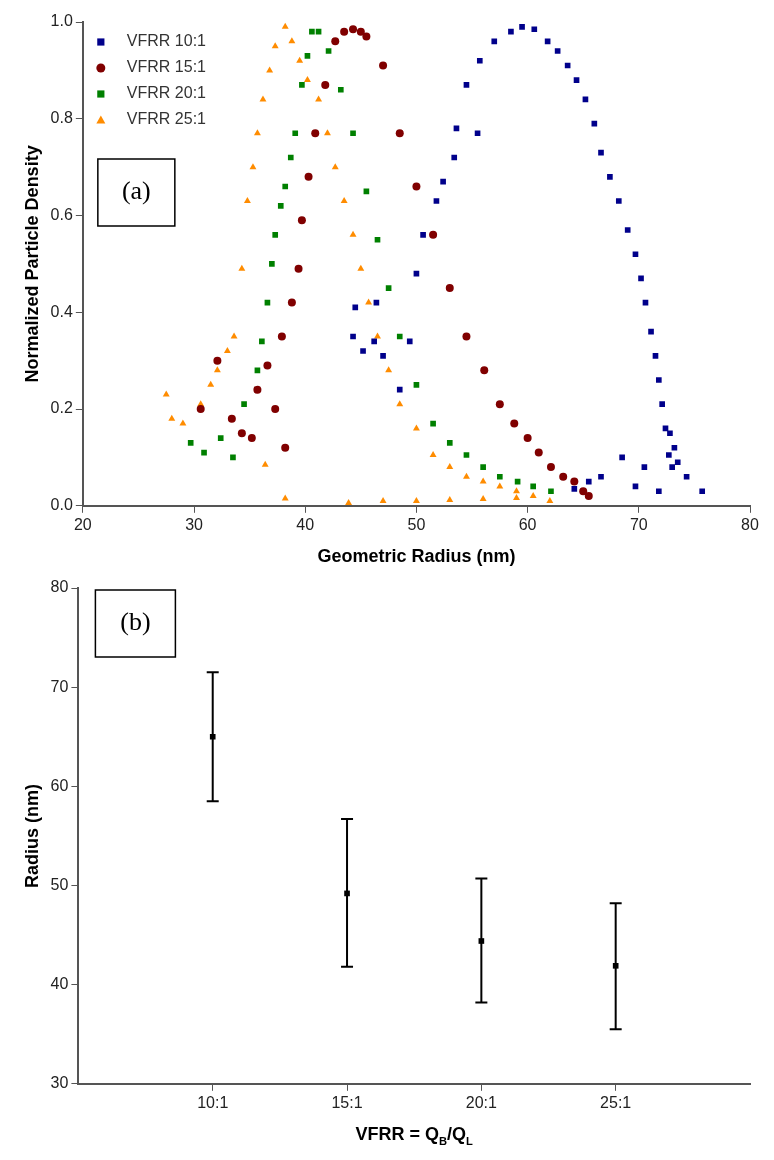 This screenshot has height=1160, width=774. Describe the element at coordinates (31, 835) in the screenshot. I see `y-axis-title: Radius (nm)` at that location.